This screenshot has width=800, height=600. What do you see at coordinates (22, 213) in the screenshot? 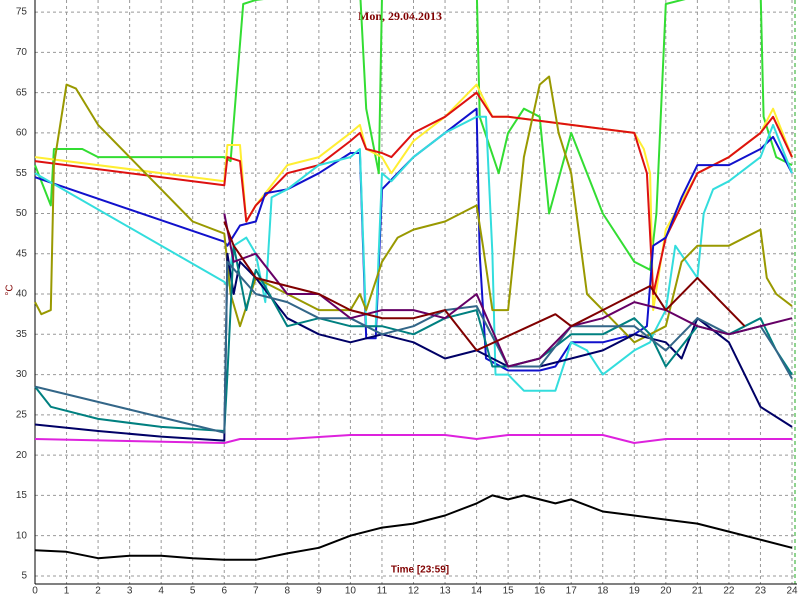
I see `y-tick-label: 50` at bounding box center [22, 213].